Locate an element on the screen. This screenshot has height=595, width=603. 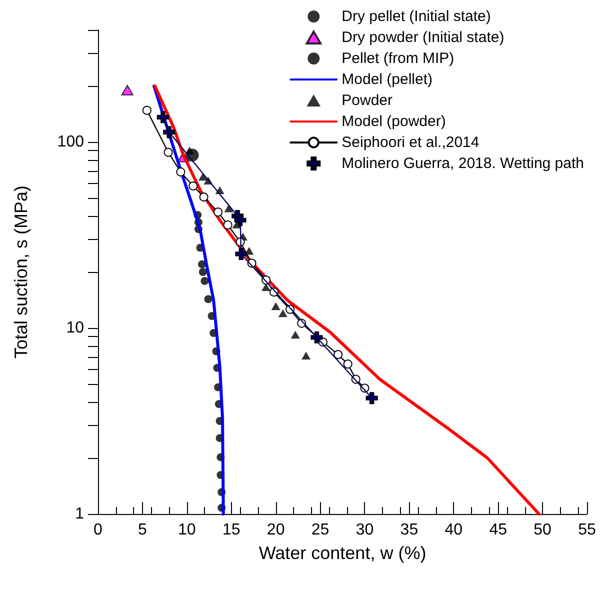
legend-label: Model (pellet) is located at coordinates (387, 79).